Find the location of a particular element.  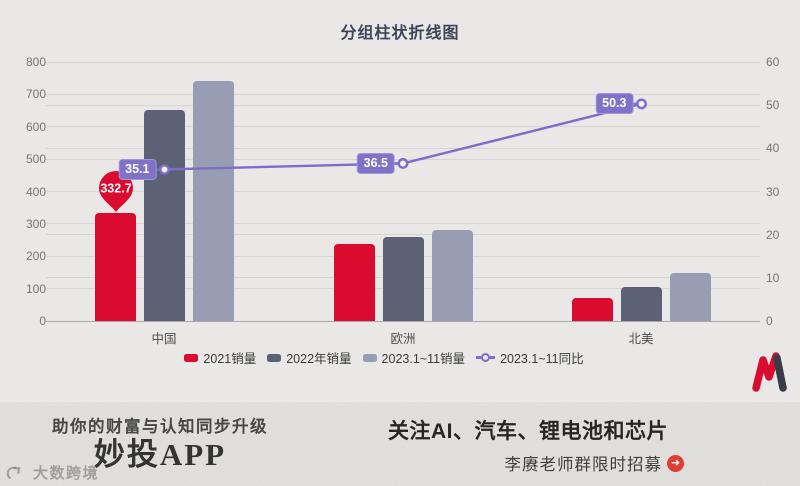

y-axis-left-tick: 800 is located at coordinates (35, 62).